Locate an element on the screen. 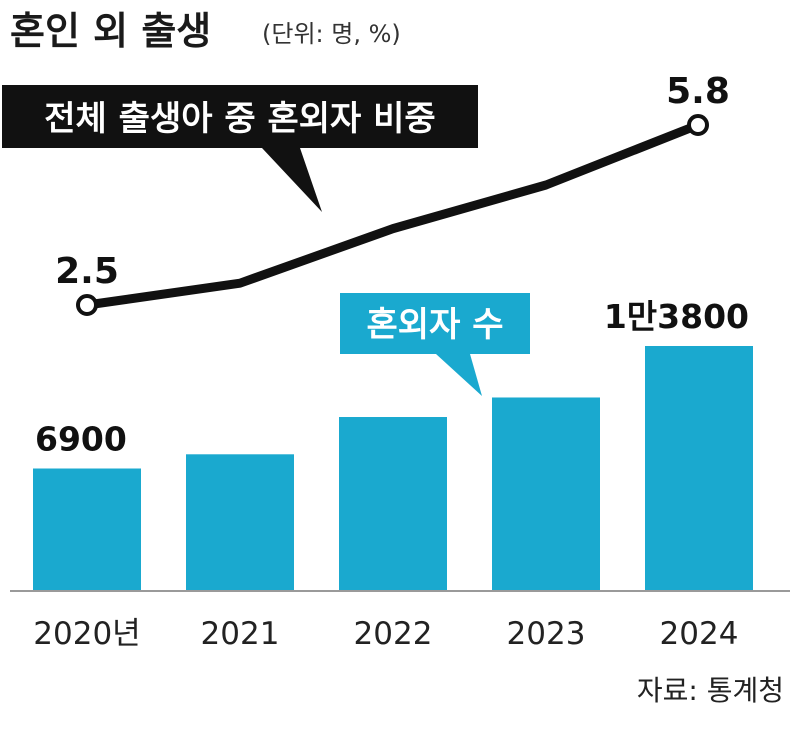 The height and width of the screenshot is (747, 800). x-axis-ticks: 2020년 2021 2022 2023 2024 is located at coordinates (385, 634).